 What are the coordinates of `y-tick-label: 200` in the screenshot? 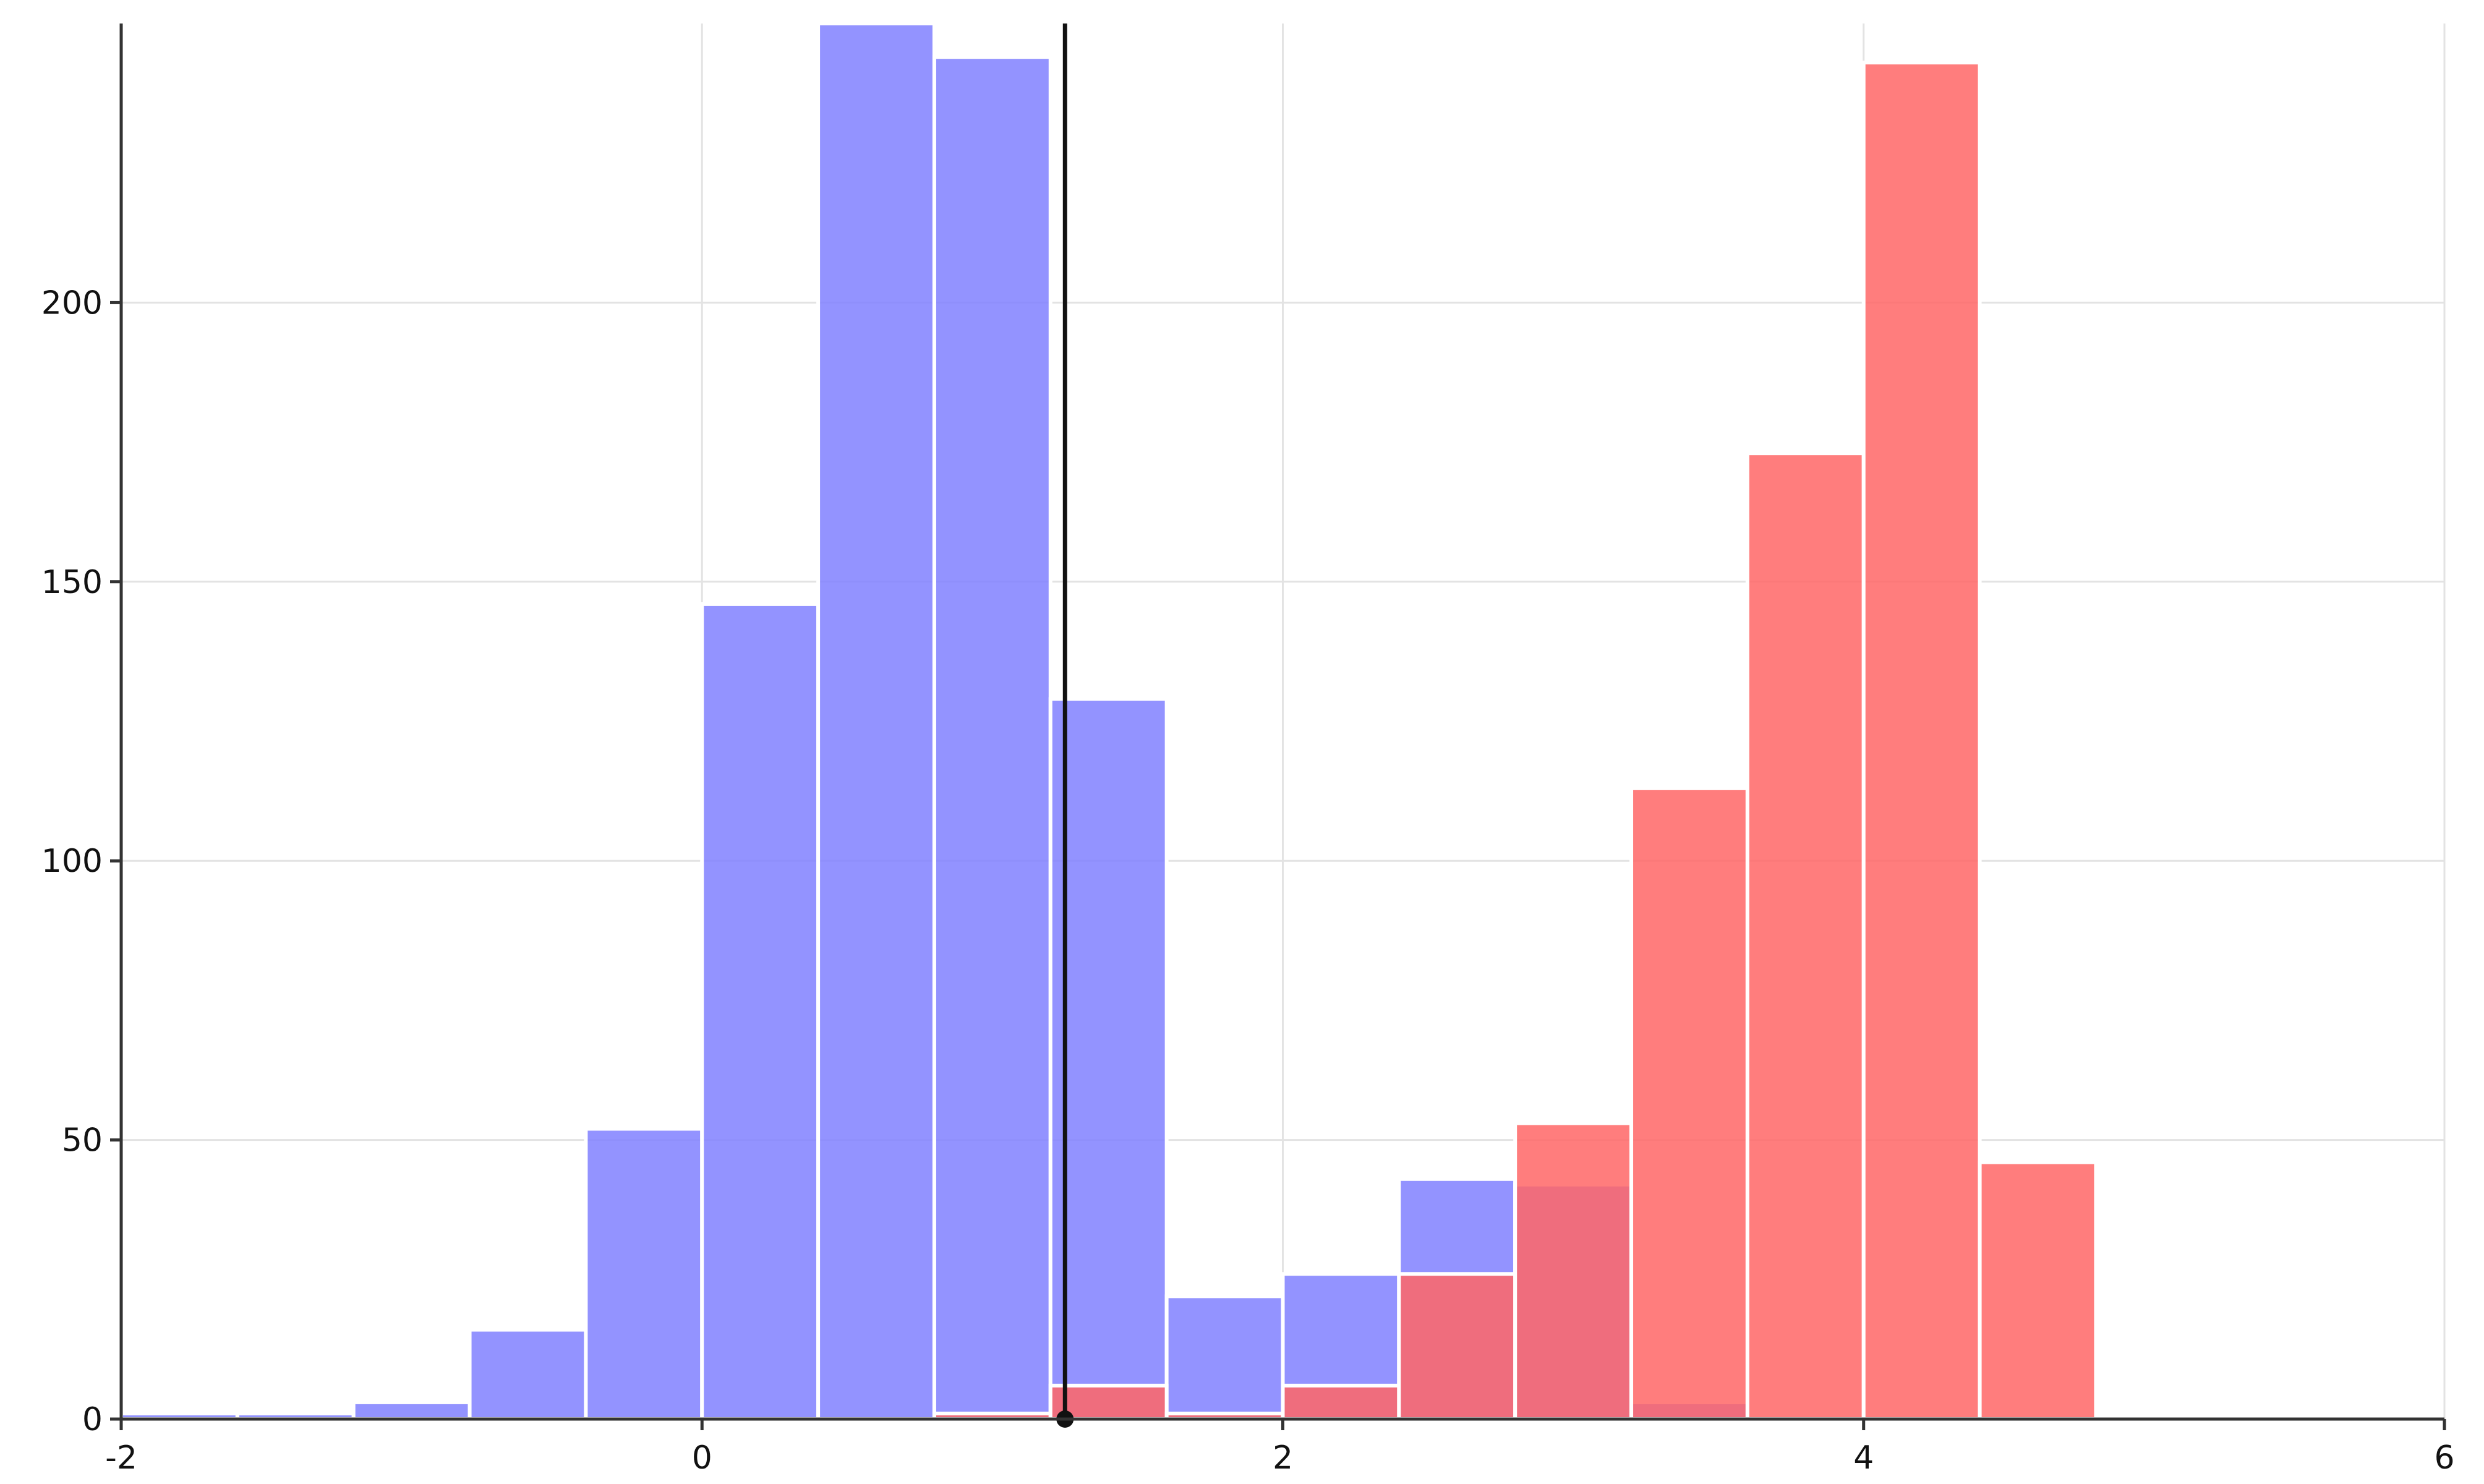 It's located at (72, 303).